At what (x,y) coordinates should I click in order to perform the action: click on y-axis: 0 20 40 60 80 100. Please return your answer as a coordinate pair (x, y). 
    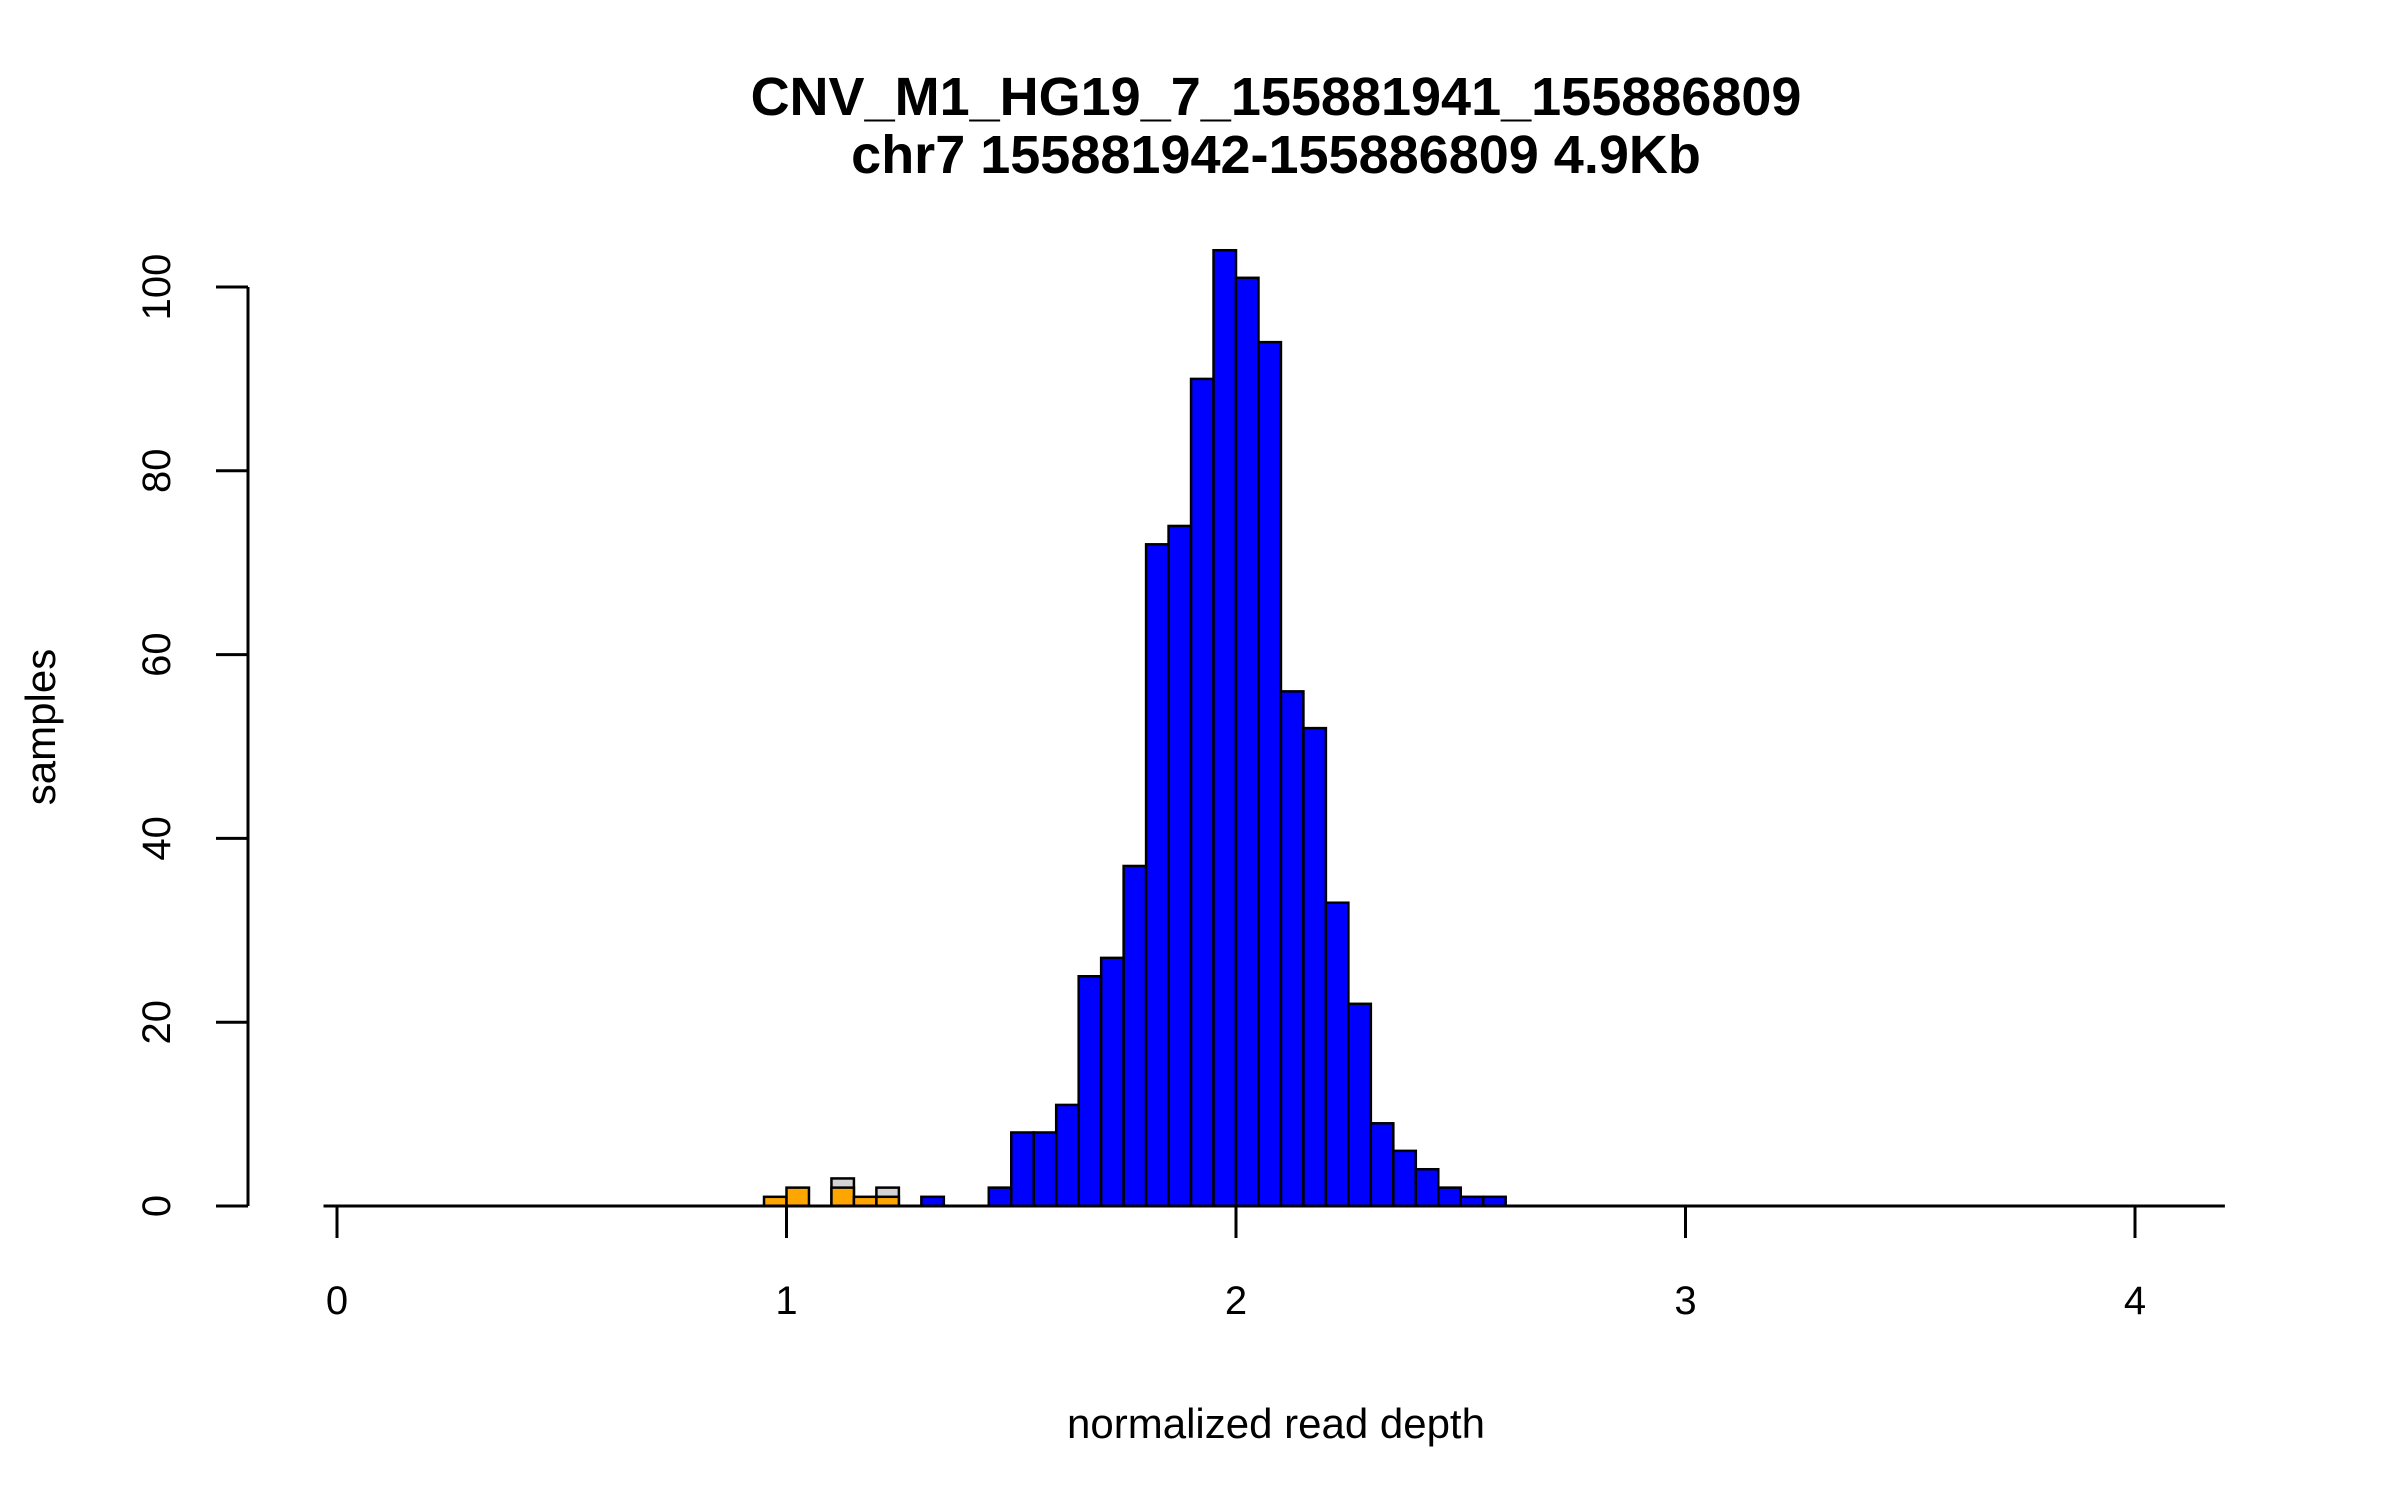
    Looking at the image, I should click on (192, 735).